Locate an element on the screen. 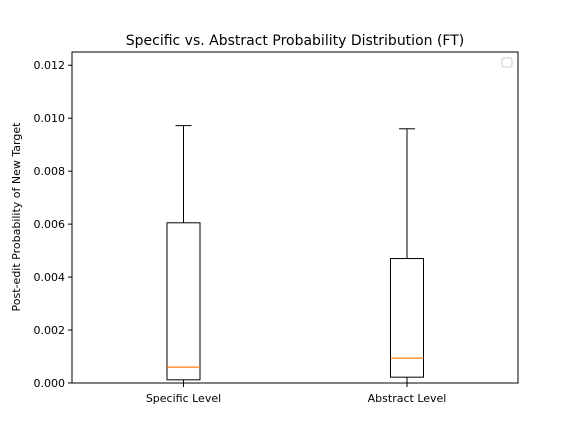 This screenshot has height=432, width=576. y-axis-label: Post-edit Probability of New Target is located at coordinates (16, 217).